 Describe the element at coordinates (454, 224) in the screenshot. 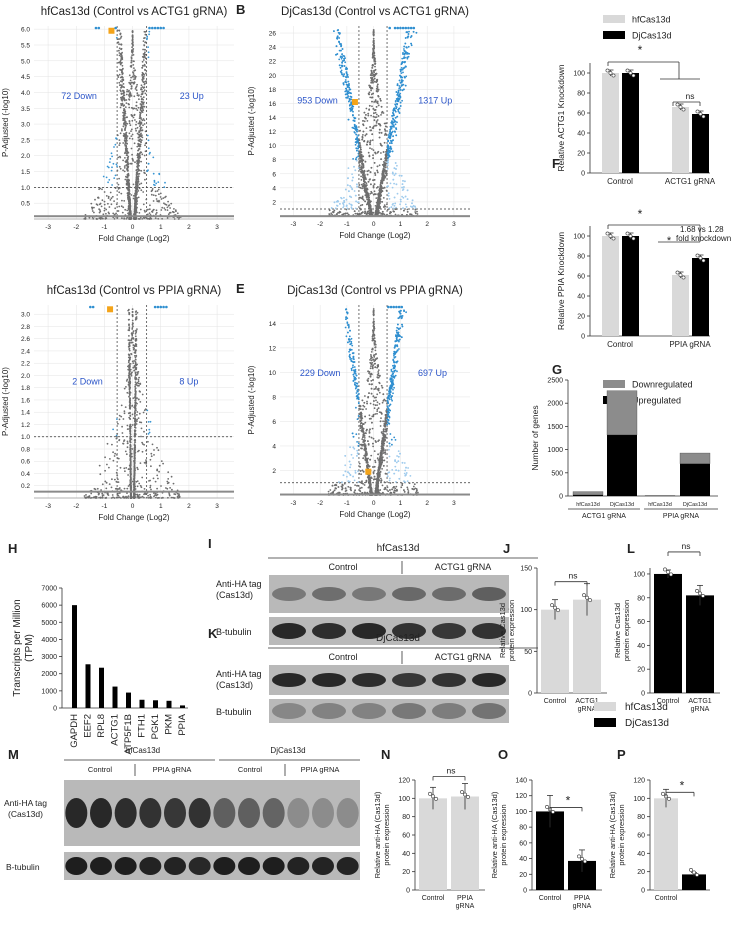

I see `x-tick-label: 3` at that location.